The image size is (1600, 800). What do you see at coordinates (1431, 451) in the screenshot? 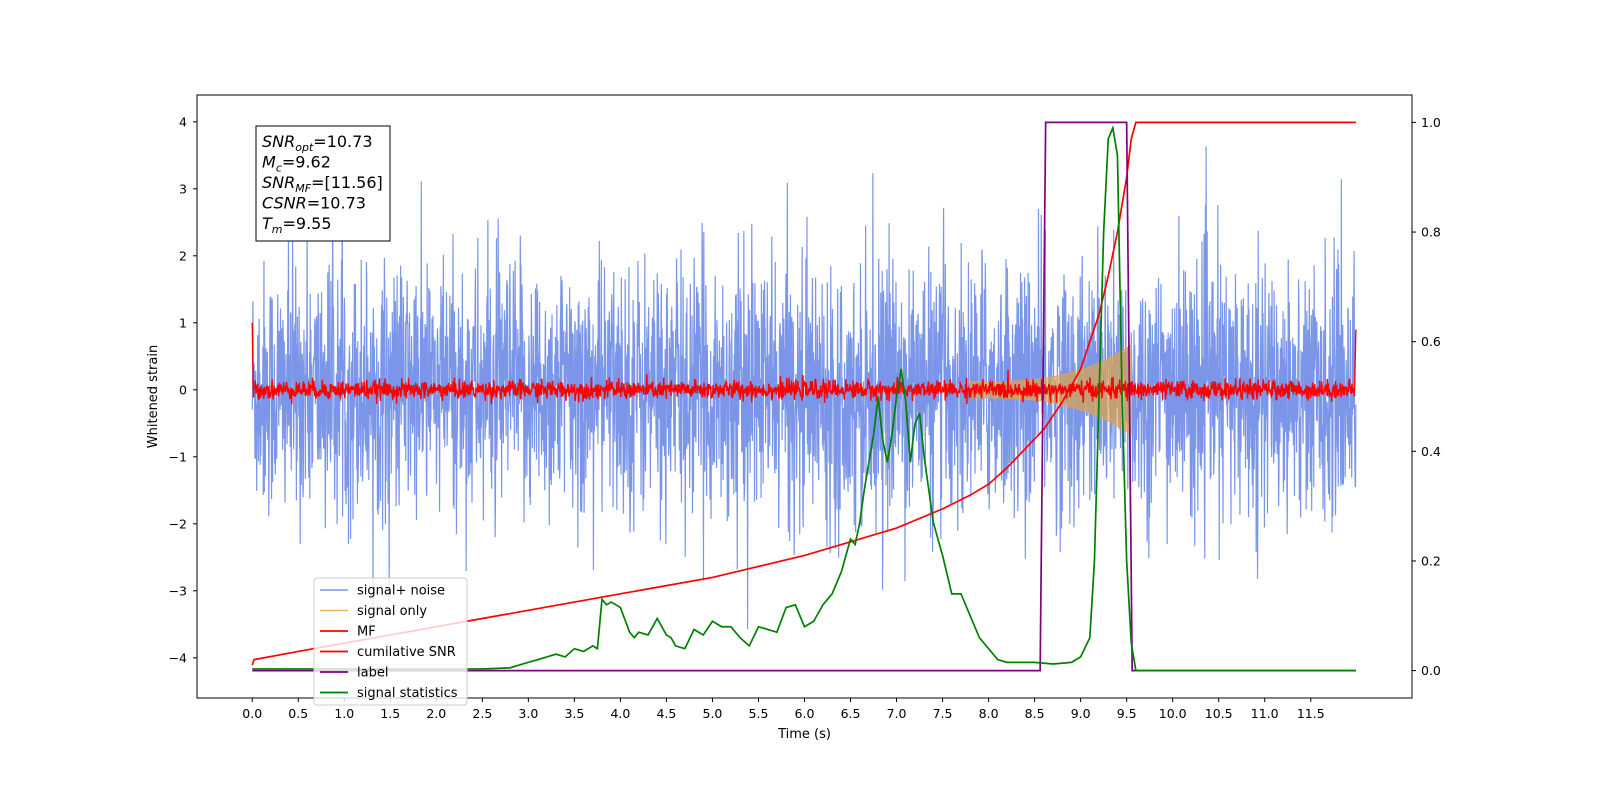
I see `y-right-tick-label: 0.4` at bounding box center [1431, 451].